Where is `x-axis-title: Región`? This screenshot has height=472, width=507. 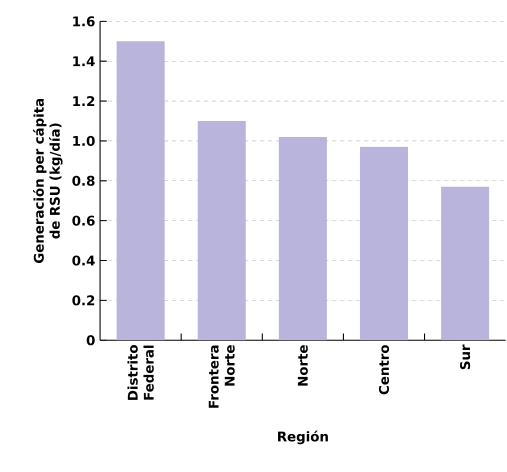
x-axis-title: Región is located at coordinates (303, 437).